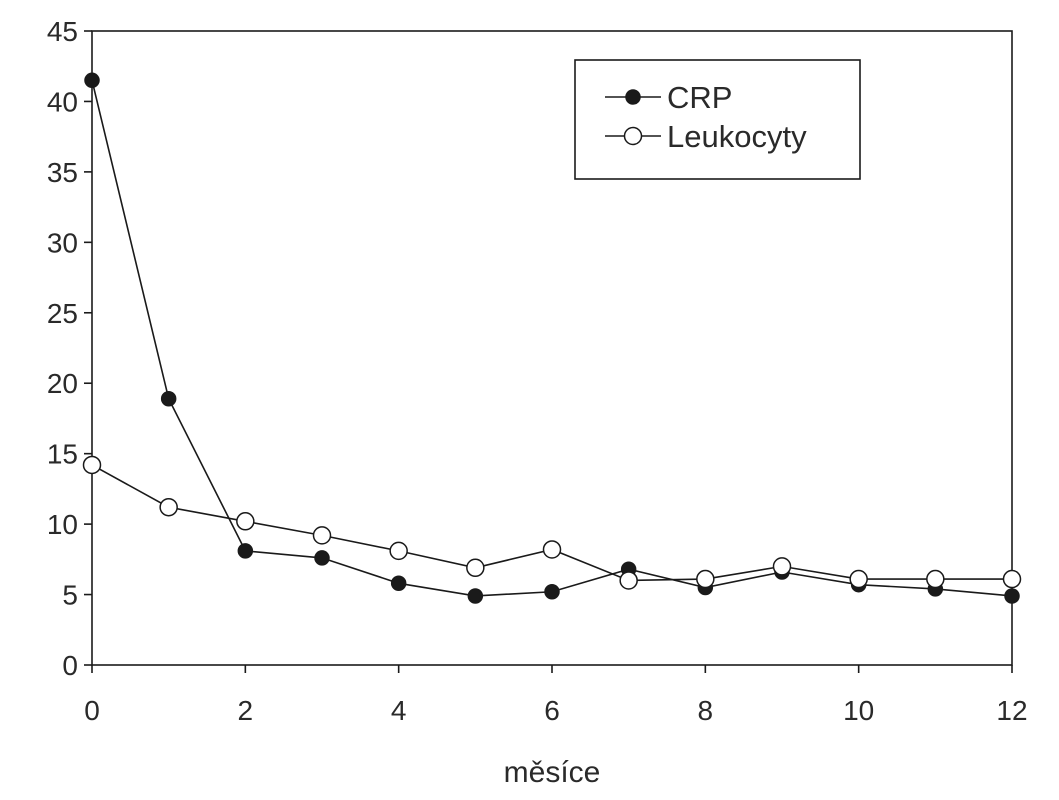  Describe the element at coordinates (552, 772) in the screenshot. I see `x-axis-title: měsíce` at that location.